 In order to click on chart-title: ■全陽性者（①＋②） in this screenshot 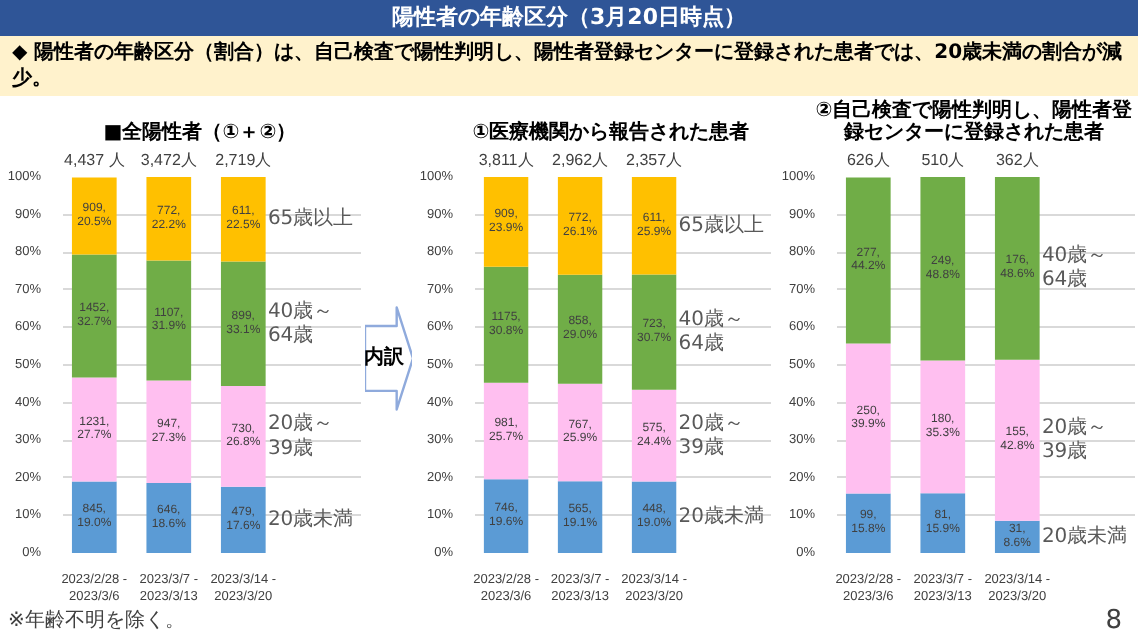, I will do `click(200, 133)`.